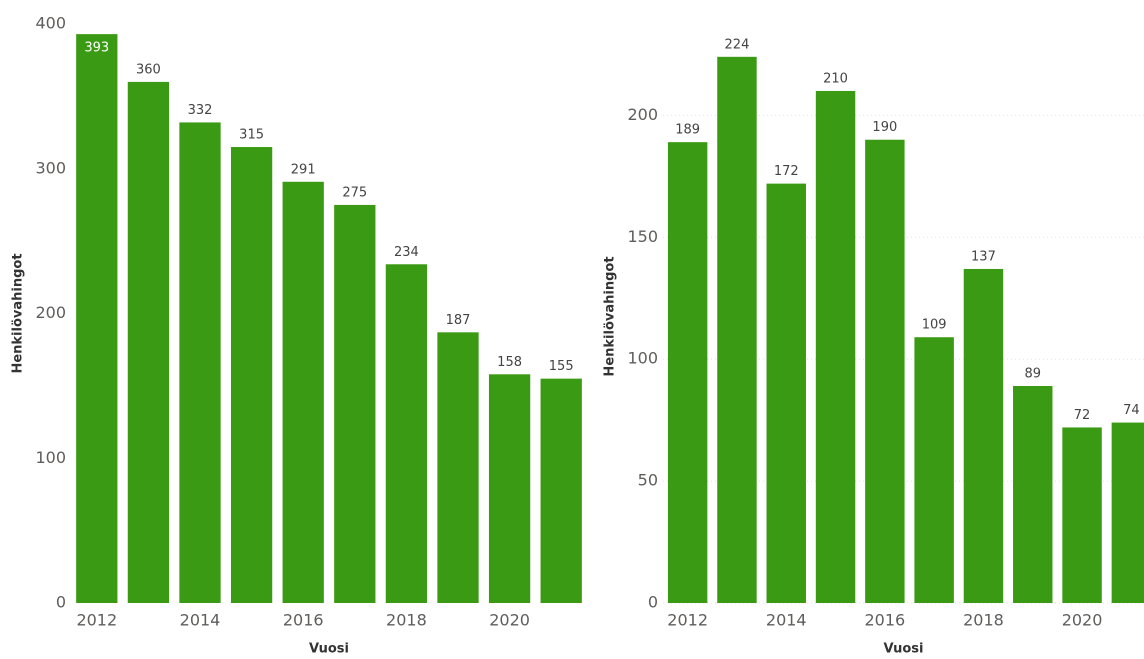 The width and height of the screenshot is (1144, 659). What do you see at coordinates (148, 69) in the screenshot?
I see `data-label: 360` at bounding box center [148, 69].